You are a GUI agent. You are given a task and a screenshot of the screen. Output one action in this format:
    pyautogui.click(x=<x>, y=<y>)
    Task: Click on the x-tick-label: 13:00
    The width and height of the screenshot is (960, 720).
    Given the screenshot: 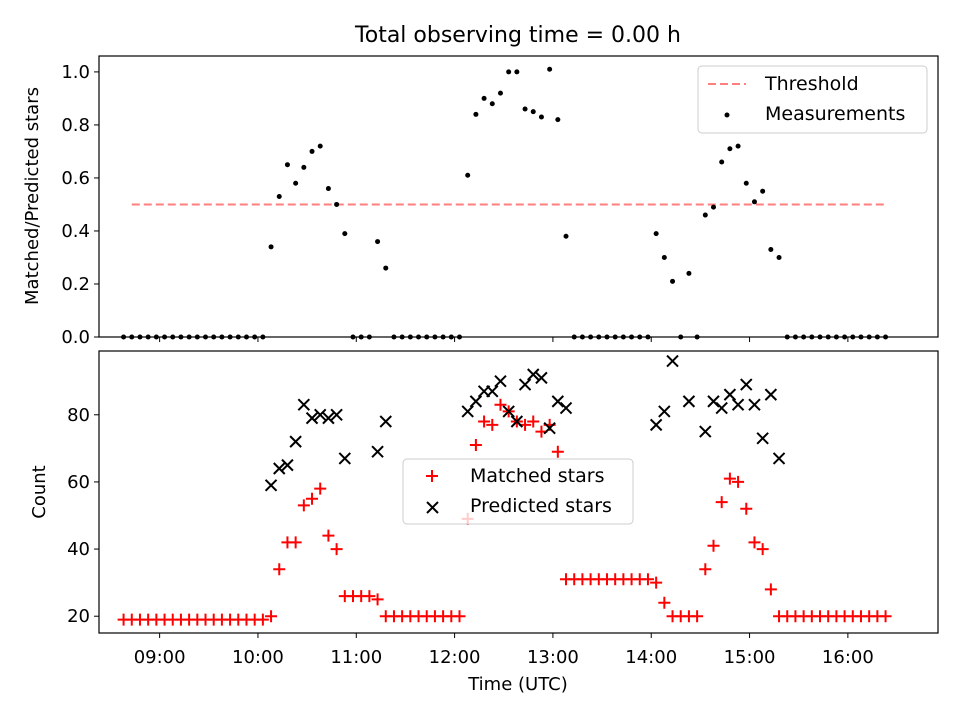 What is the action you would take?
    pyautogui.click(x=553, y=657)
    